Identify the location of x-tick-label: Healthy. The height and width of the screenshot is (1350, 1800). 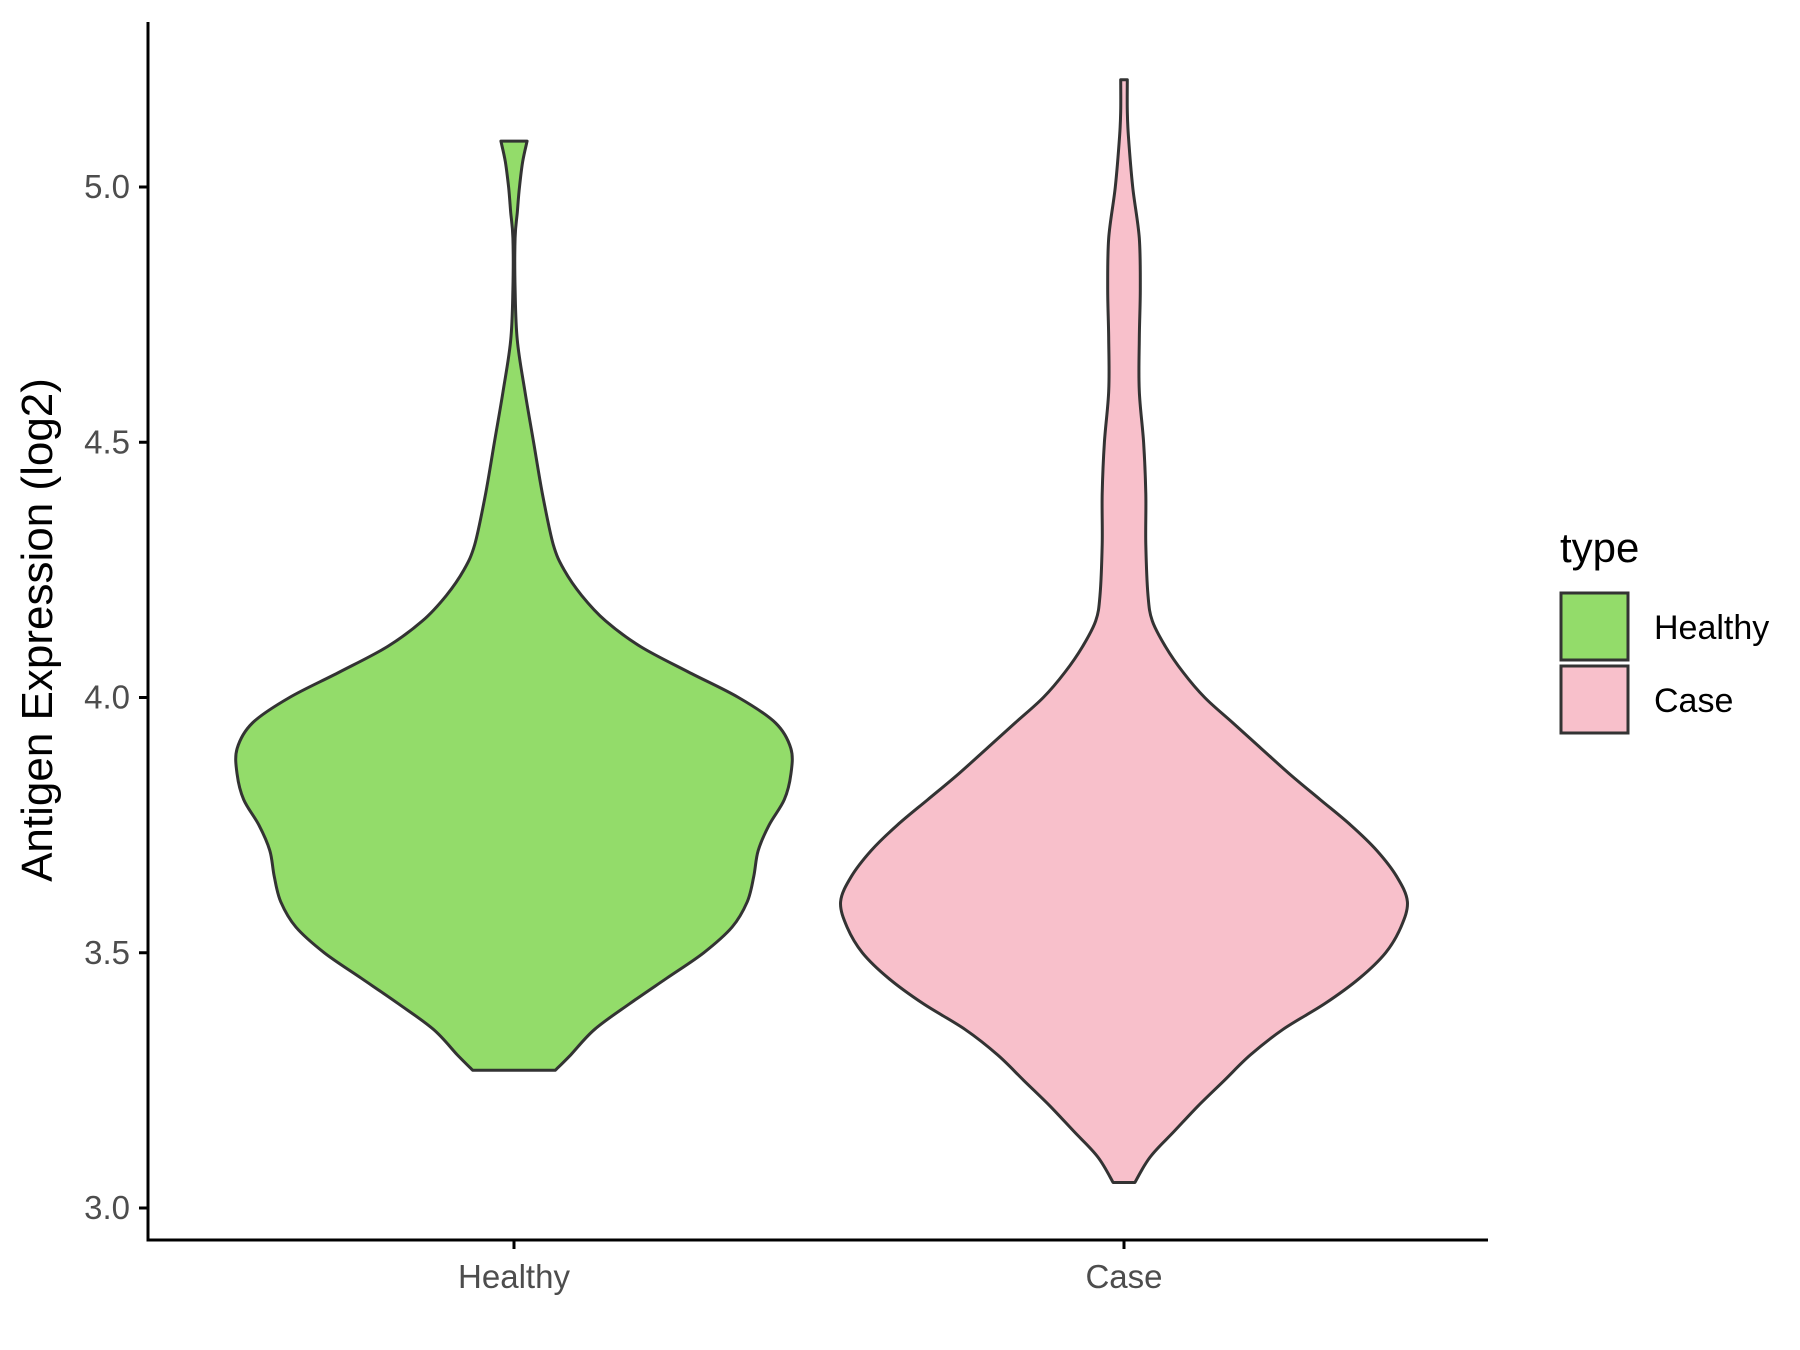
(514, 1276).